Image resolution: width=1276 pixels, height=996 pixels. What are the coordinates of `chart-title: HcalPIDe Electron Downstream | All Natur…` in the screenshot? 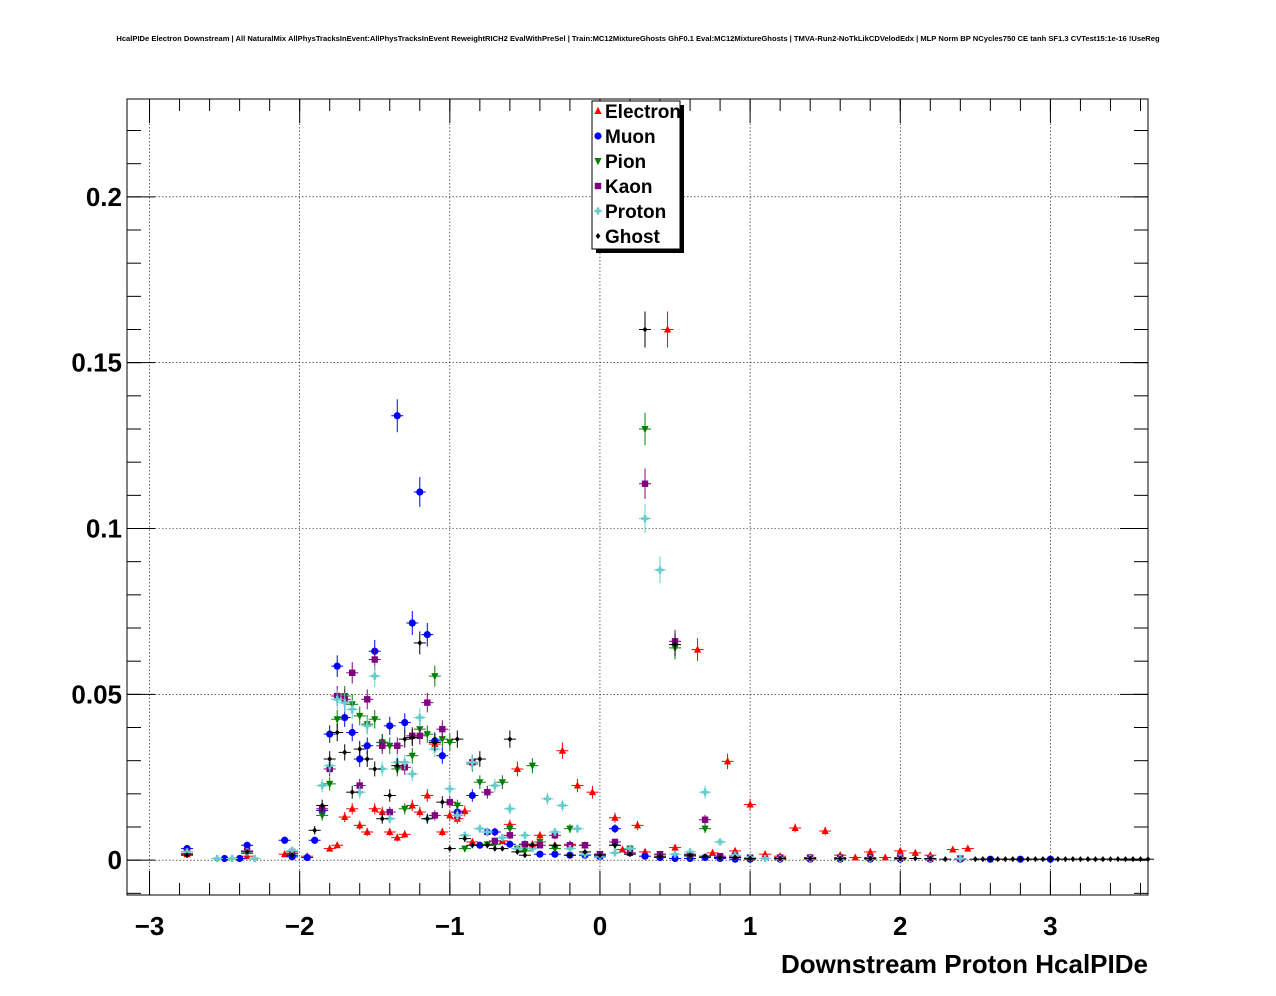 It's located at (638, 38).